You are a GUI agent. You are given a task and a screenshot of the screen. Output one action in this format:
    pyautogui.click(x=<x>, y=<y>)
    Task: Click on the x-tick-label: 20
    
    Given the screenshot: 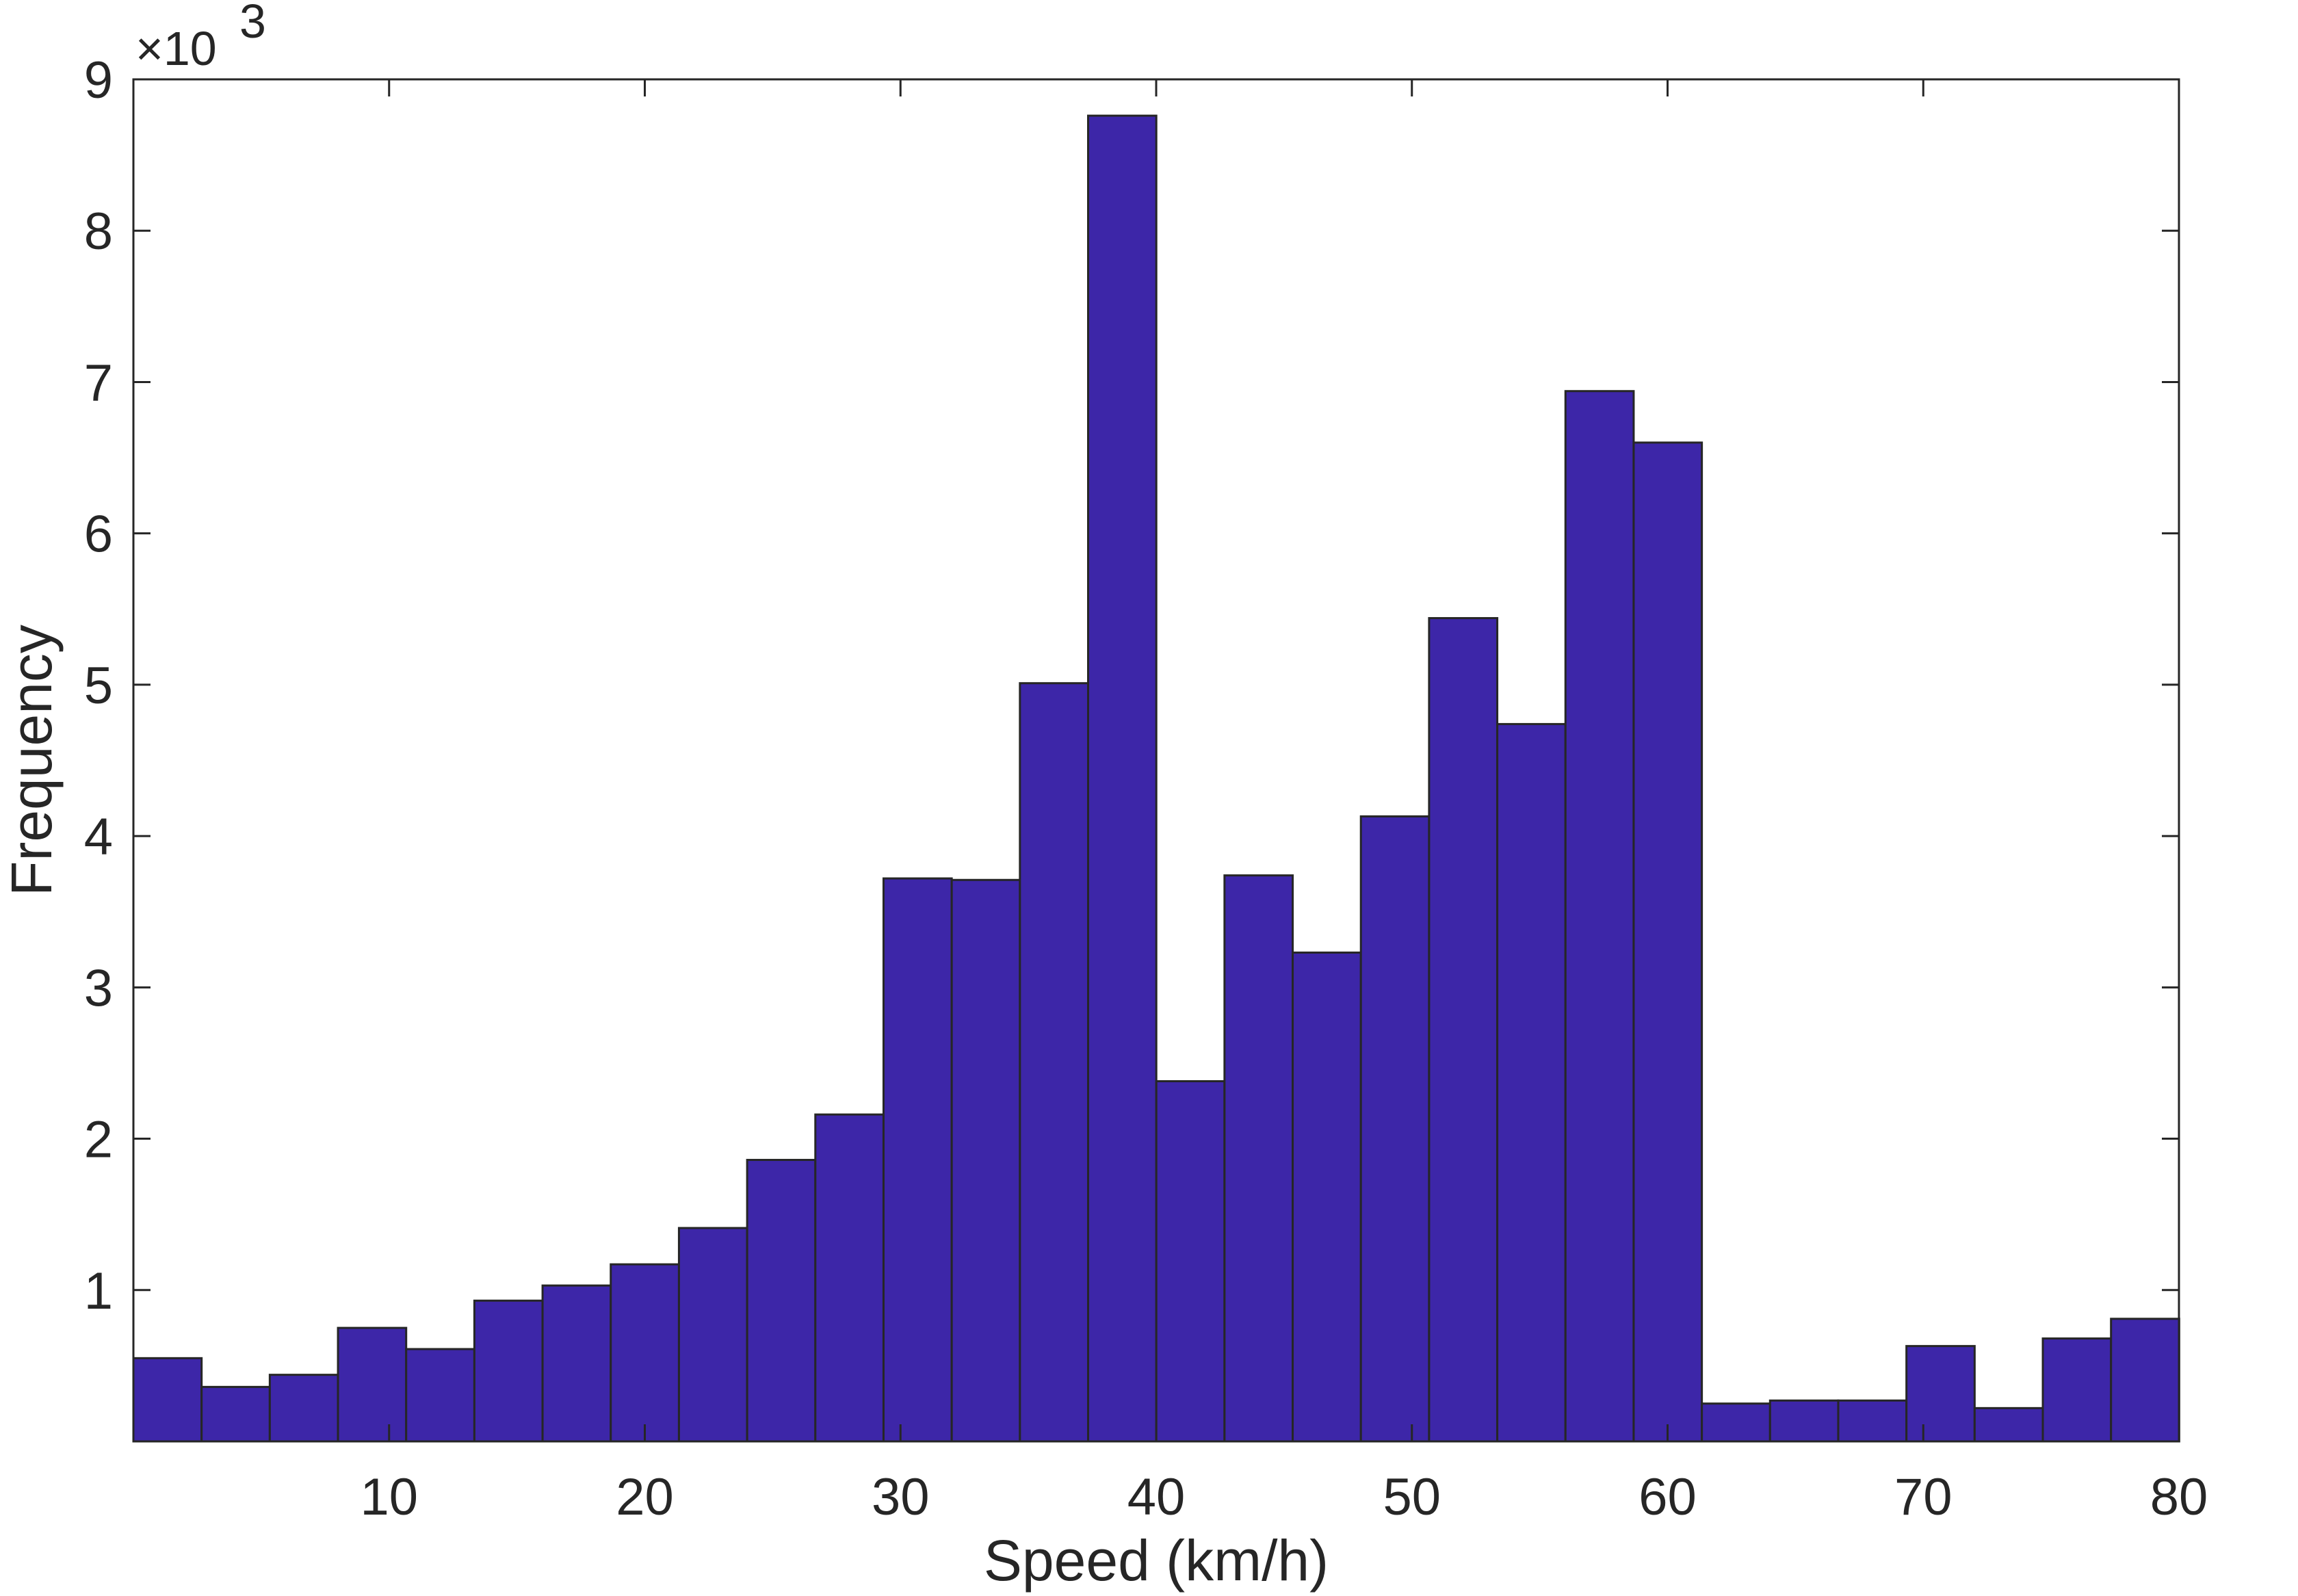 What is the action you would take?
    pyautogui.click(x=645, y=1497)
    